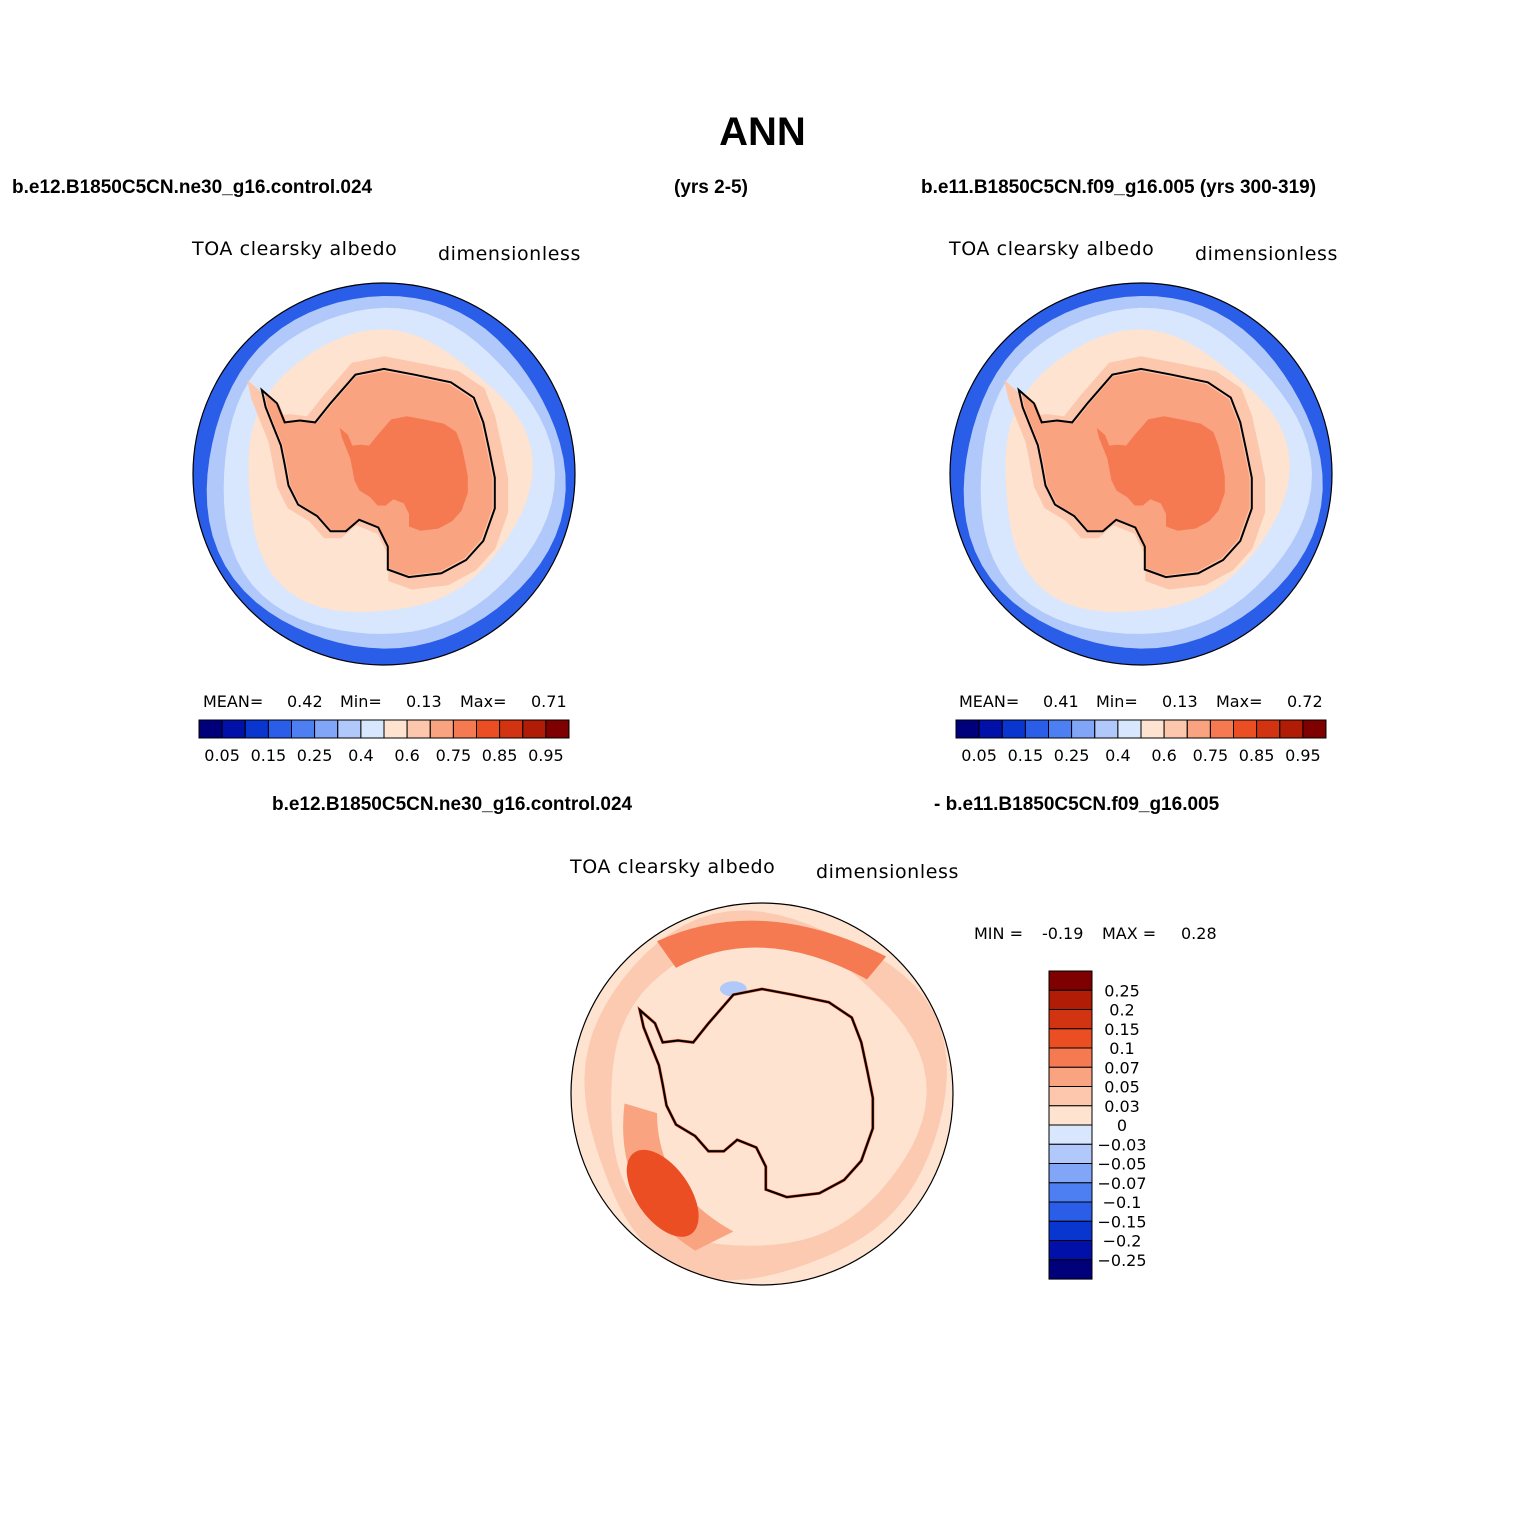 This screenshot has height=1525, width=1525. Describe the element at coordinates (1121, 1010) in the screenshot. I see `diff-colorbar-tick: 0.2` at that location.